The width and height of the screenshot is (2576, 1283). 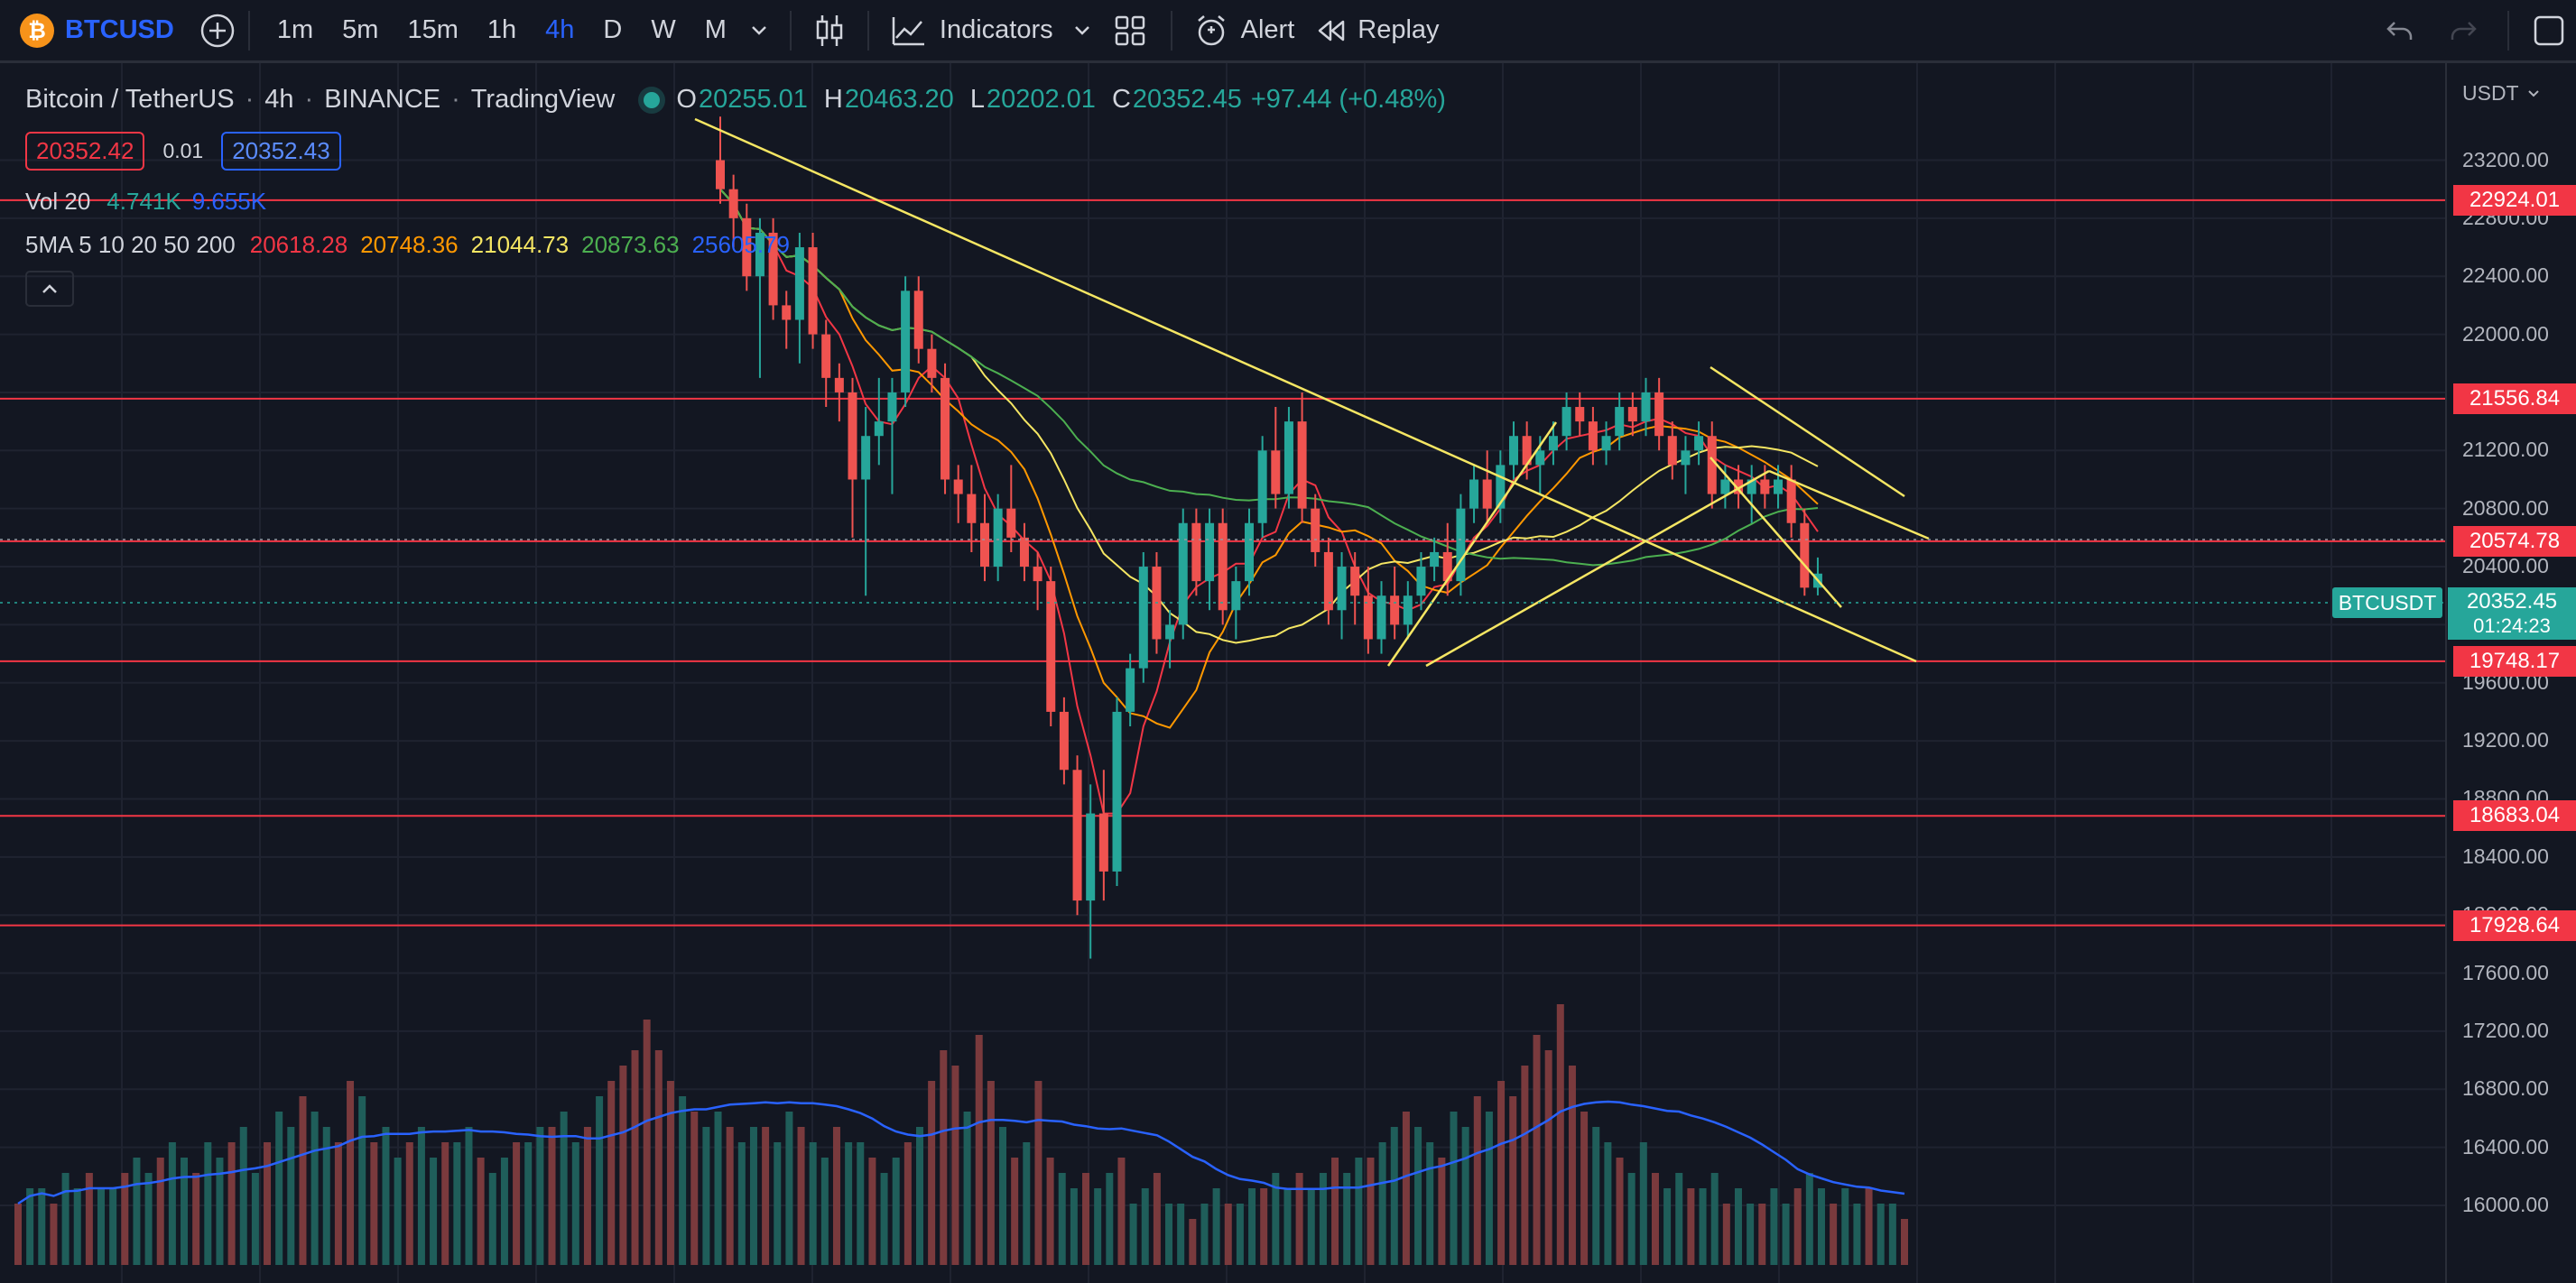 I want to click on timeframe-D: D, so click(x=613, y=29).